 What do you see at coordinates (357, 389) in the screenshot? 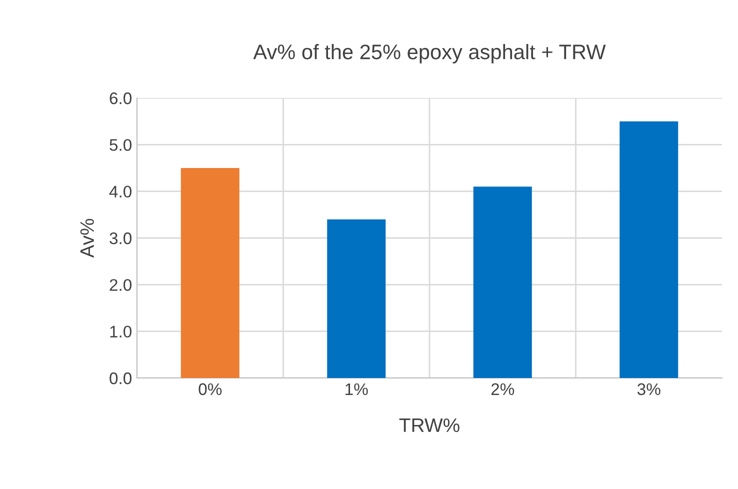
I see `x-tick-label: 1%` at bounding box center [357, 389].